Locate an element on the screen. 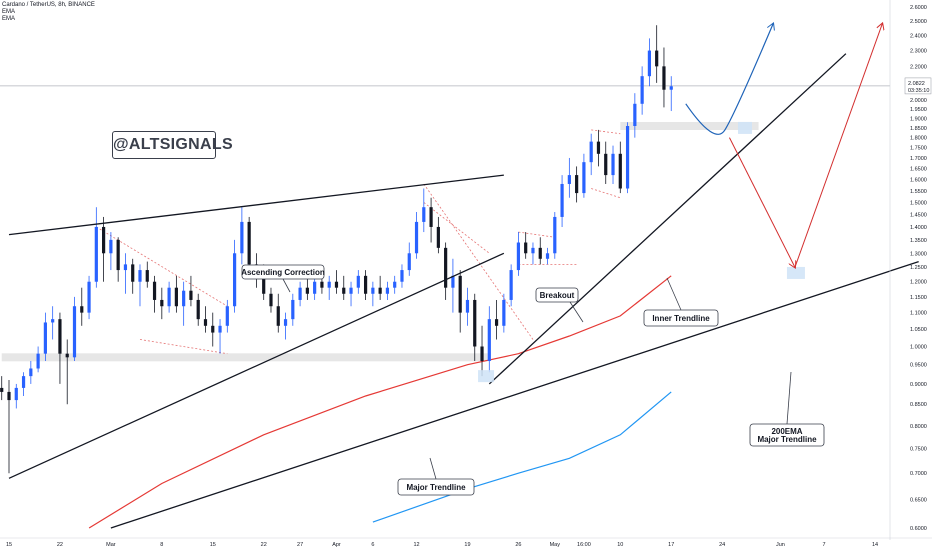 The height and width of the screenshot is (555, 932). label-breakout: Breakout is located at coordinates (557, 295).